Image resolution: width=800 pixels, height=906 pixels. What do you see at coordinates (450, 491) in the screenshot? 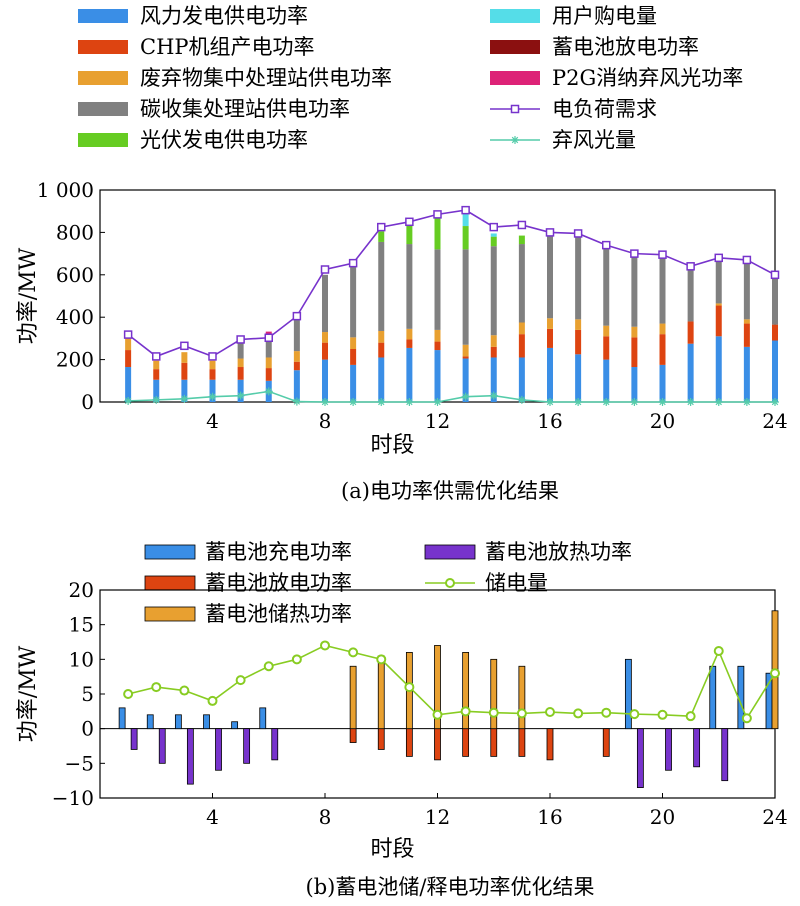
I see `caption-a: (a)电功率供需优化结果` at bounding box center [450, 491].